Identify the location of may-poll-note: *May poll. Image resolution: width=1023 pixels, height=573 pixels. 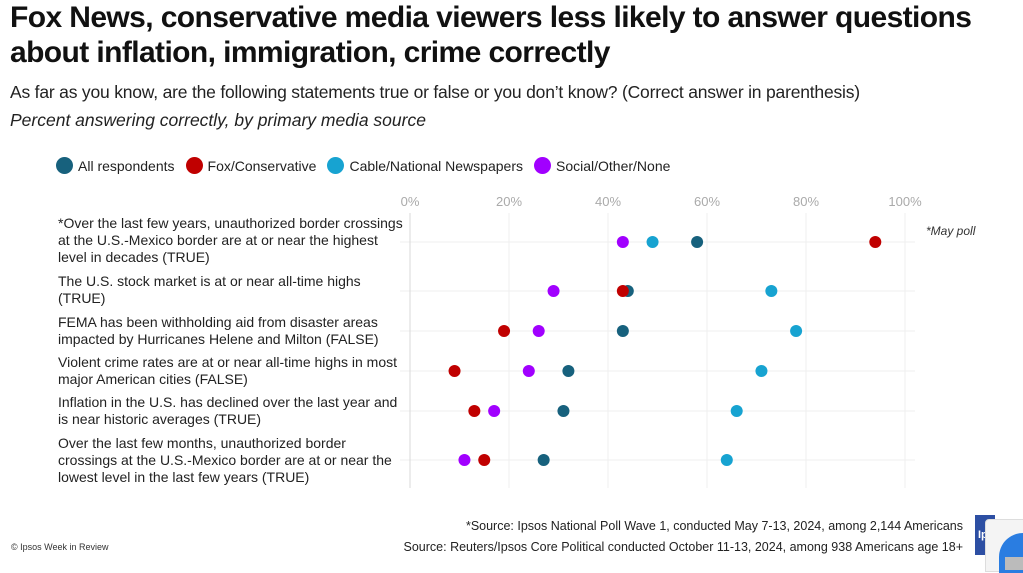
(951, 231).